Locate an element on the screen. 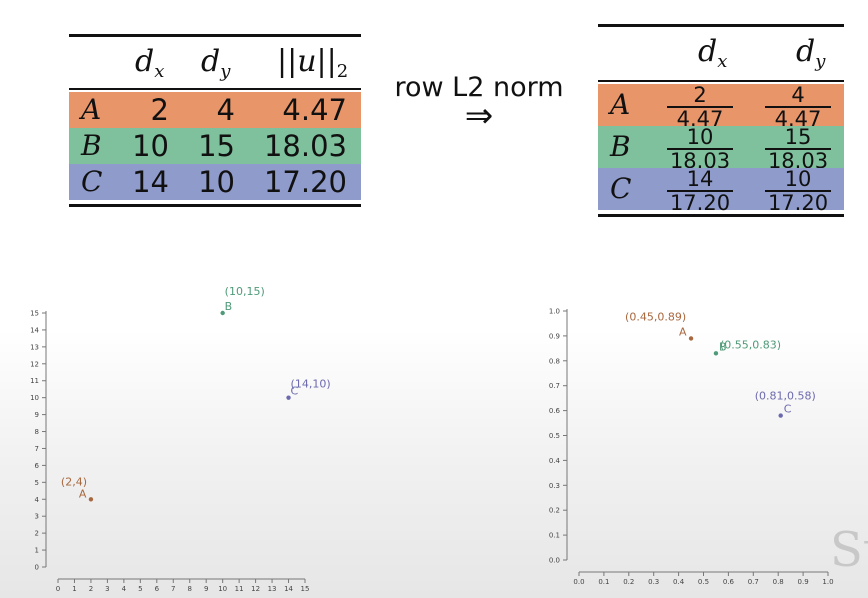 The width and height of the screenshot is (868, 598). cell-c-dy: 10 is located at coordinates (216, 182).